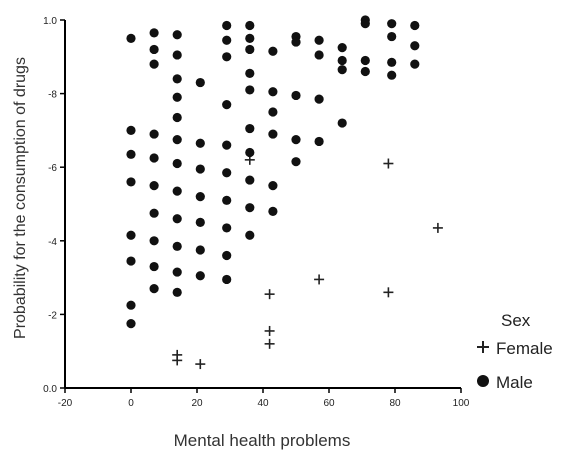  What do you see at coordinates (263, 403) in the screenshot?
I see `x-tick-label: 40` at bounding box center [263, 403].